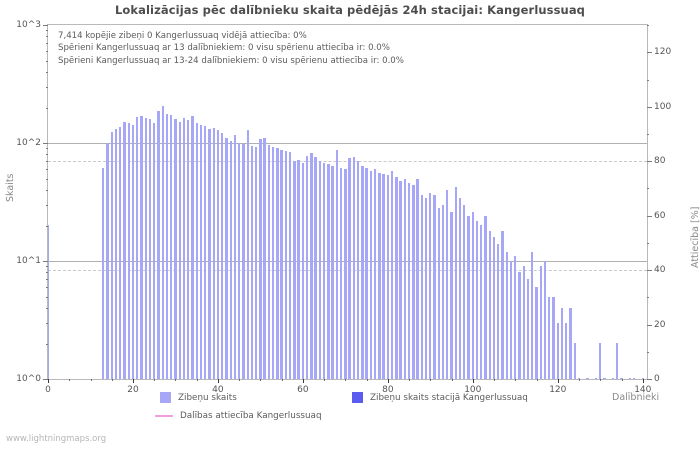 Image resolution: width=700 pixels, height=450 pixels. What do you see at coordinates (198, 397) in the screenshot?
I see `legend-item-0: Zibeņu skaits` at bounding box center [198, 397].